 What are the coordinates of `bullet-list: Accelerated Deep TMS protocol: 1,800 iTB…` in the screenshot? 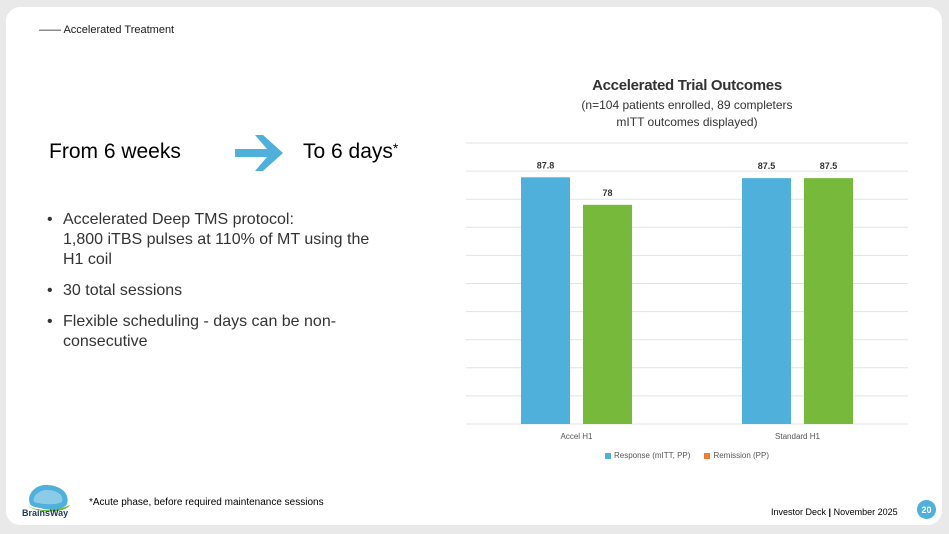 It's located at (217, 286).